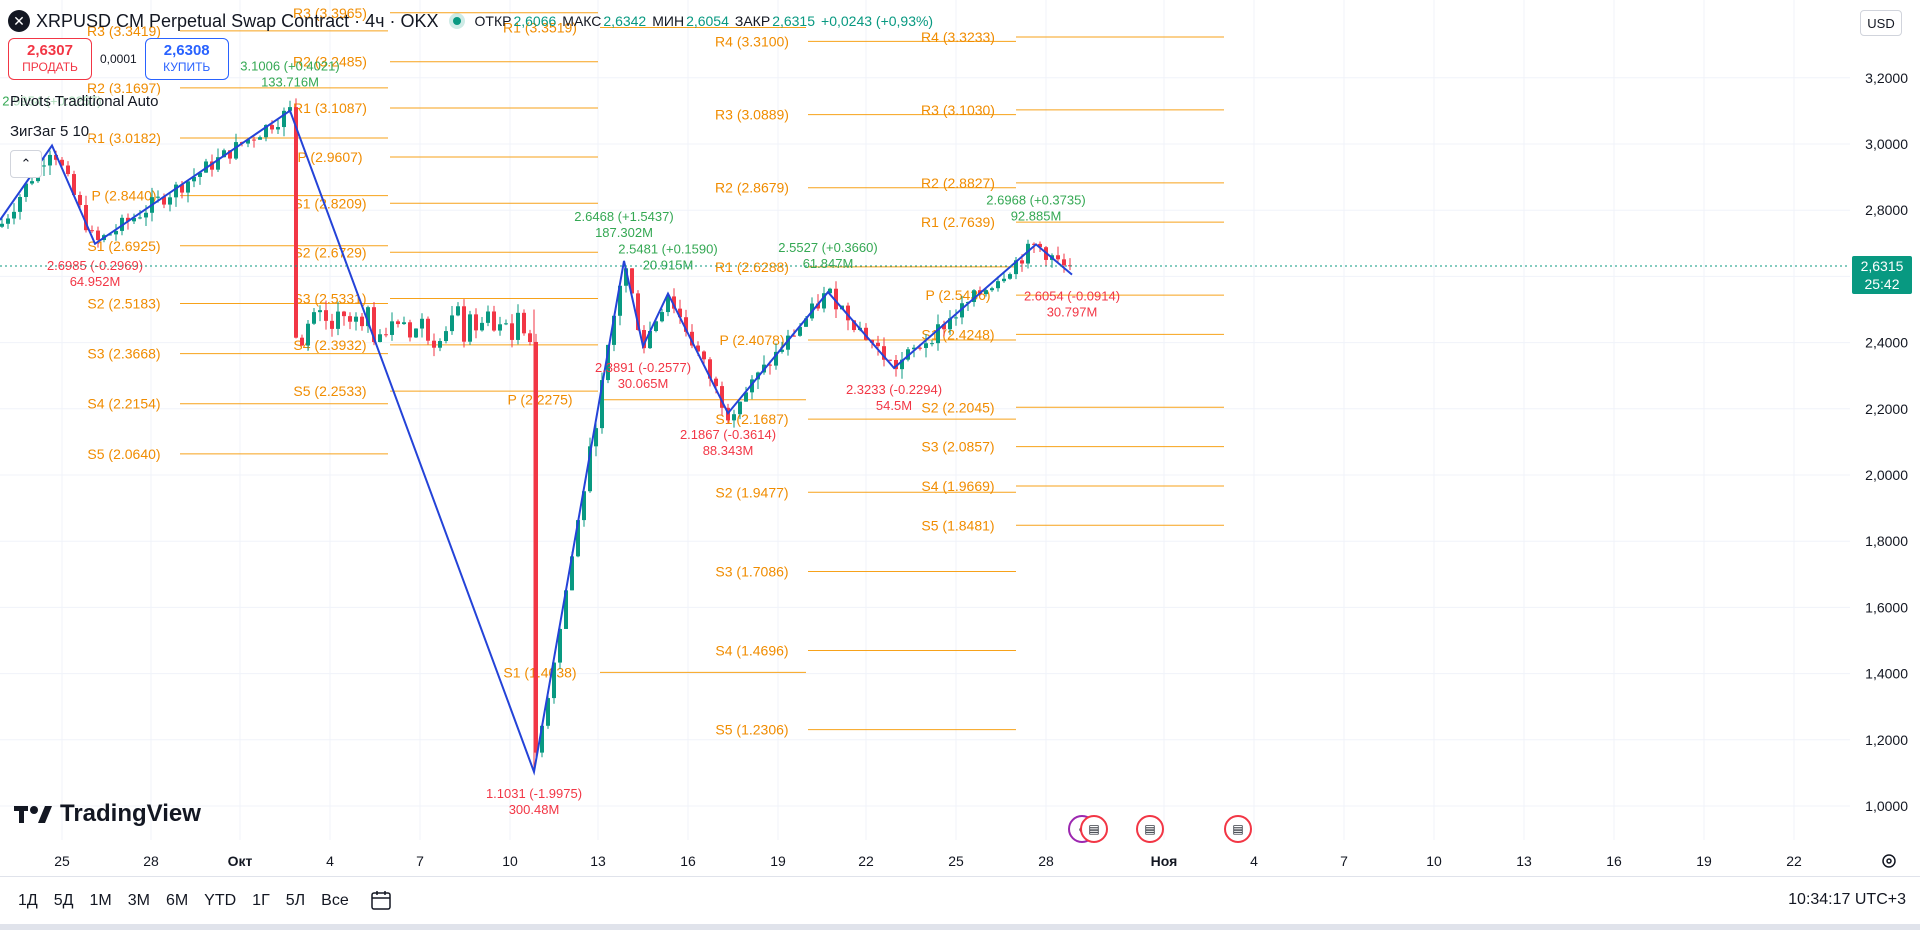 This screenshot has width=1920, height=930. Describe the element at coordinates (625, 21) in the screenshot. I see `high-value: 2,6342` at that location.